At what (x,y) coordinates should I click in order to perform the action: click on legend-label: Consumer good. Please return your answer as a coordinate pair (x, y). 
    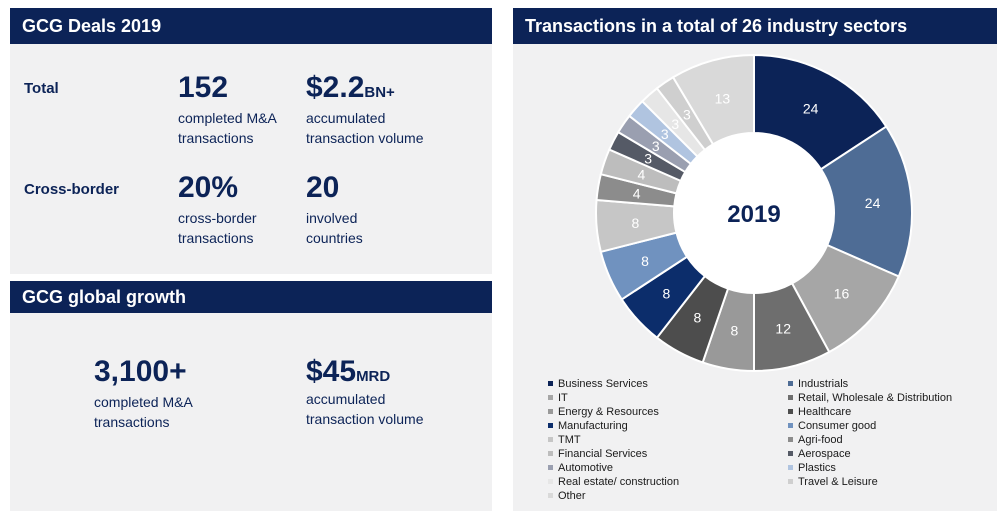
    Looking at the image, I should click on (837, 426).